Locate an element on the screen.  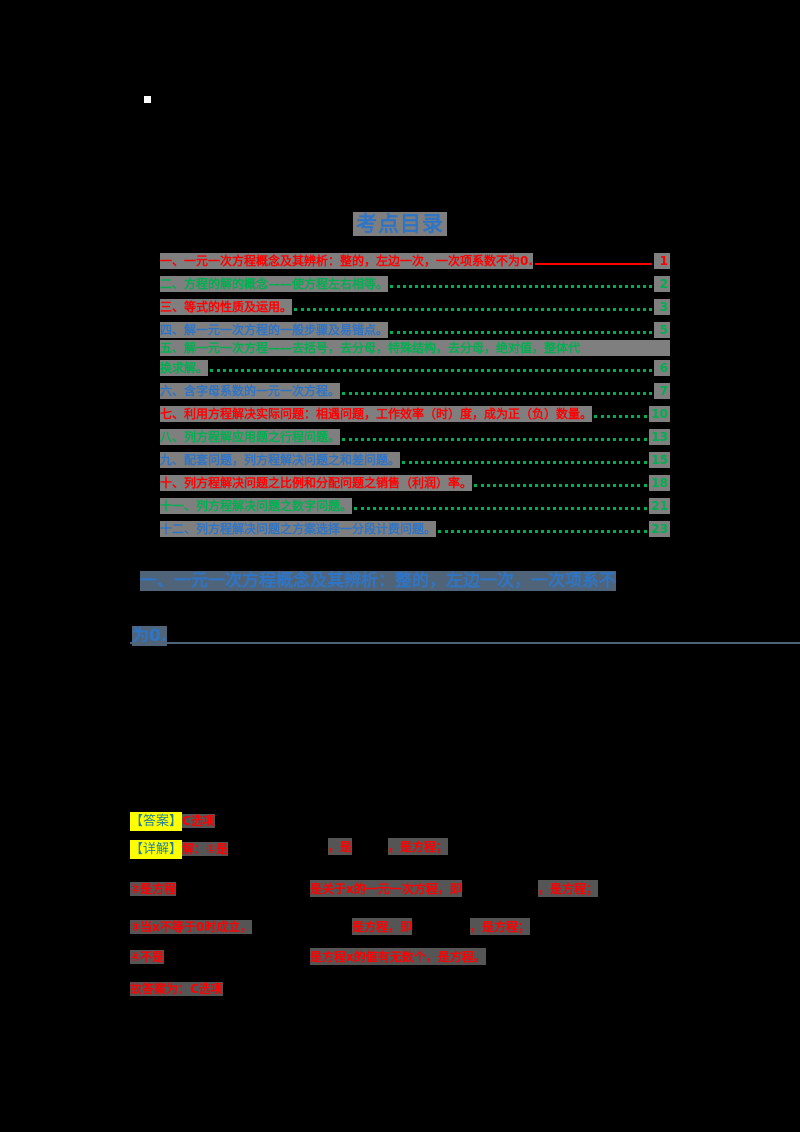
detail-line-3: ③当x不等于0时成立， 是方程，即 ，是方程； is located at coordinates (330, 926).